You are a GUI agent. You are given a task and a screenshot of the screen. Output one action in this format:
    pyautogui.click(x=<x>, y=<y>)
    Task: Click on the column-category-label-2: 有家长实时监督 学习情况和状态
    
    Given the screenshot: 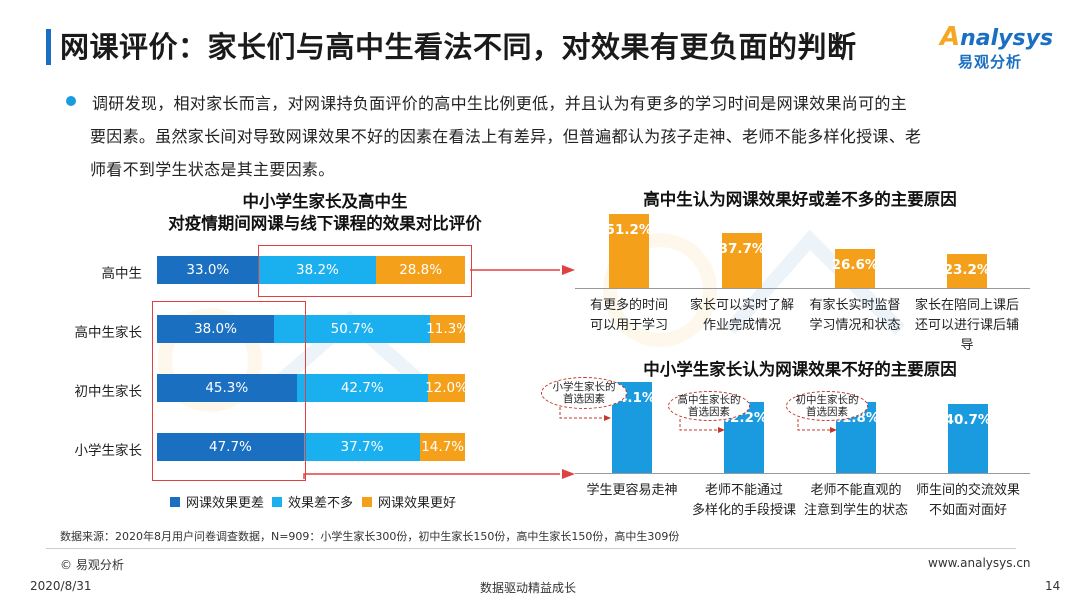 What is the action you would take?
    pyautogui.click(x=855, y=315)
    